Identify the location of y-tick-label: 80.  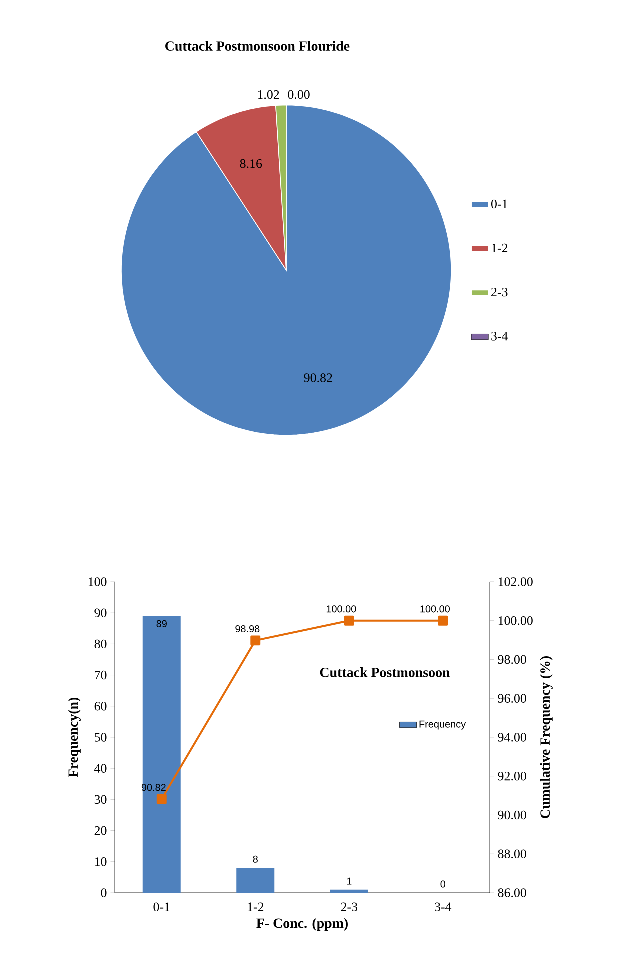
(100, 644).